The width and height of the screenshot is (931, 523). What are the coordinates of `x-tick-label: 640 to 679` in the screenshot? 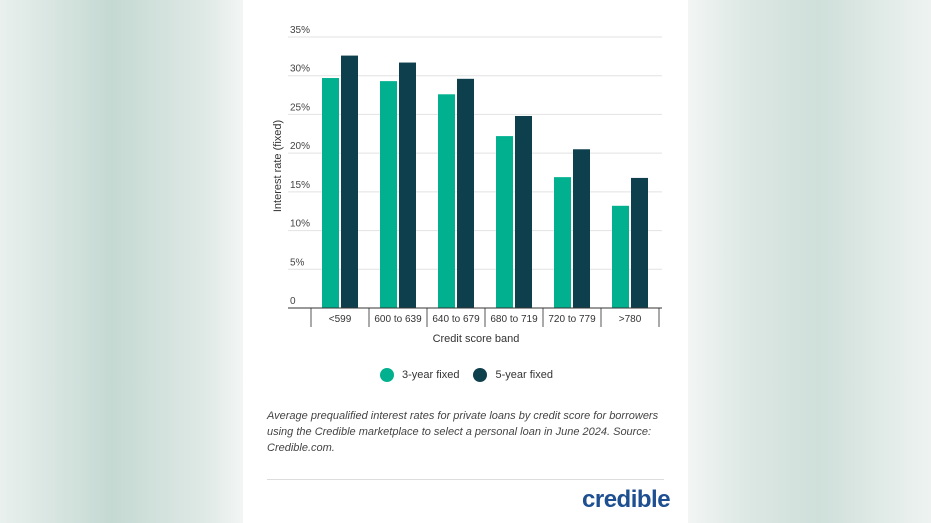 It's located at (456, 319).